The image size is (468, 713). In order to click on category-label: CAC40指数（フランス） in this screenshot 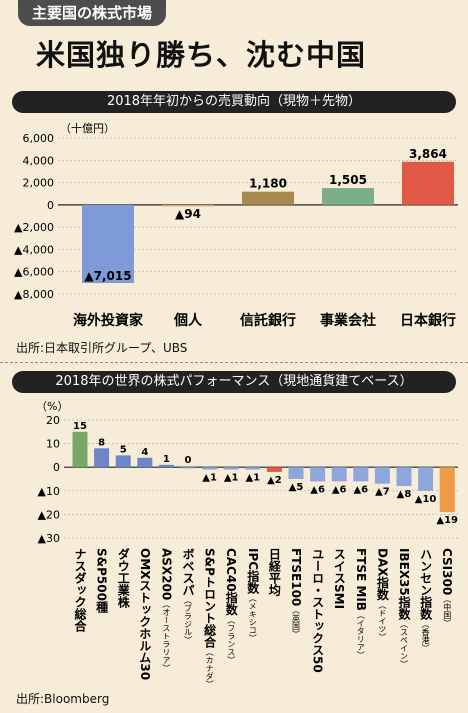, I will do `click(231, 606)`.